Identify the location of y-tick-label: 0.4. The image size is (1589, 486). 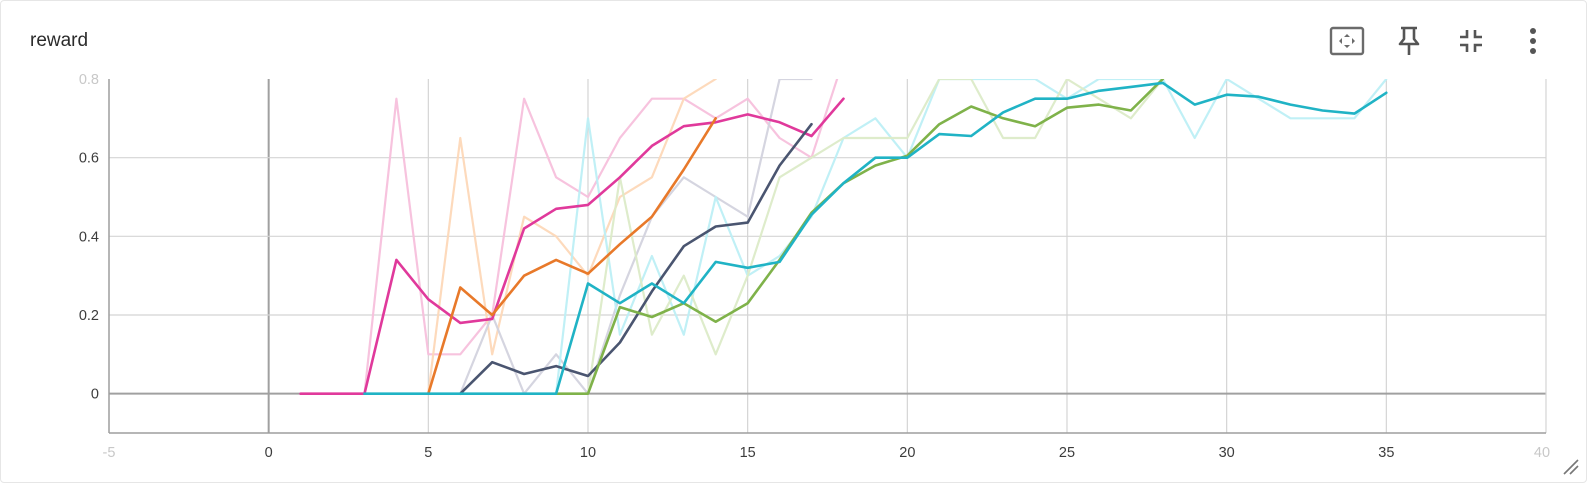
(89, 237).